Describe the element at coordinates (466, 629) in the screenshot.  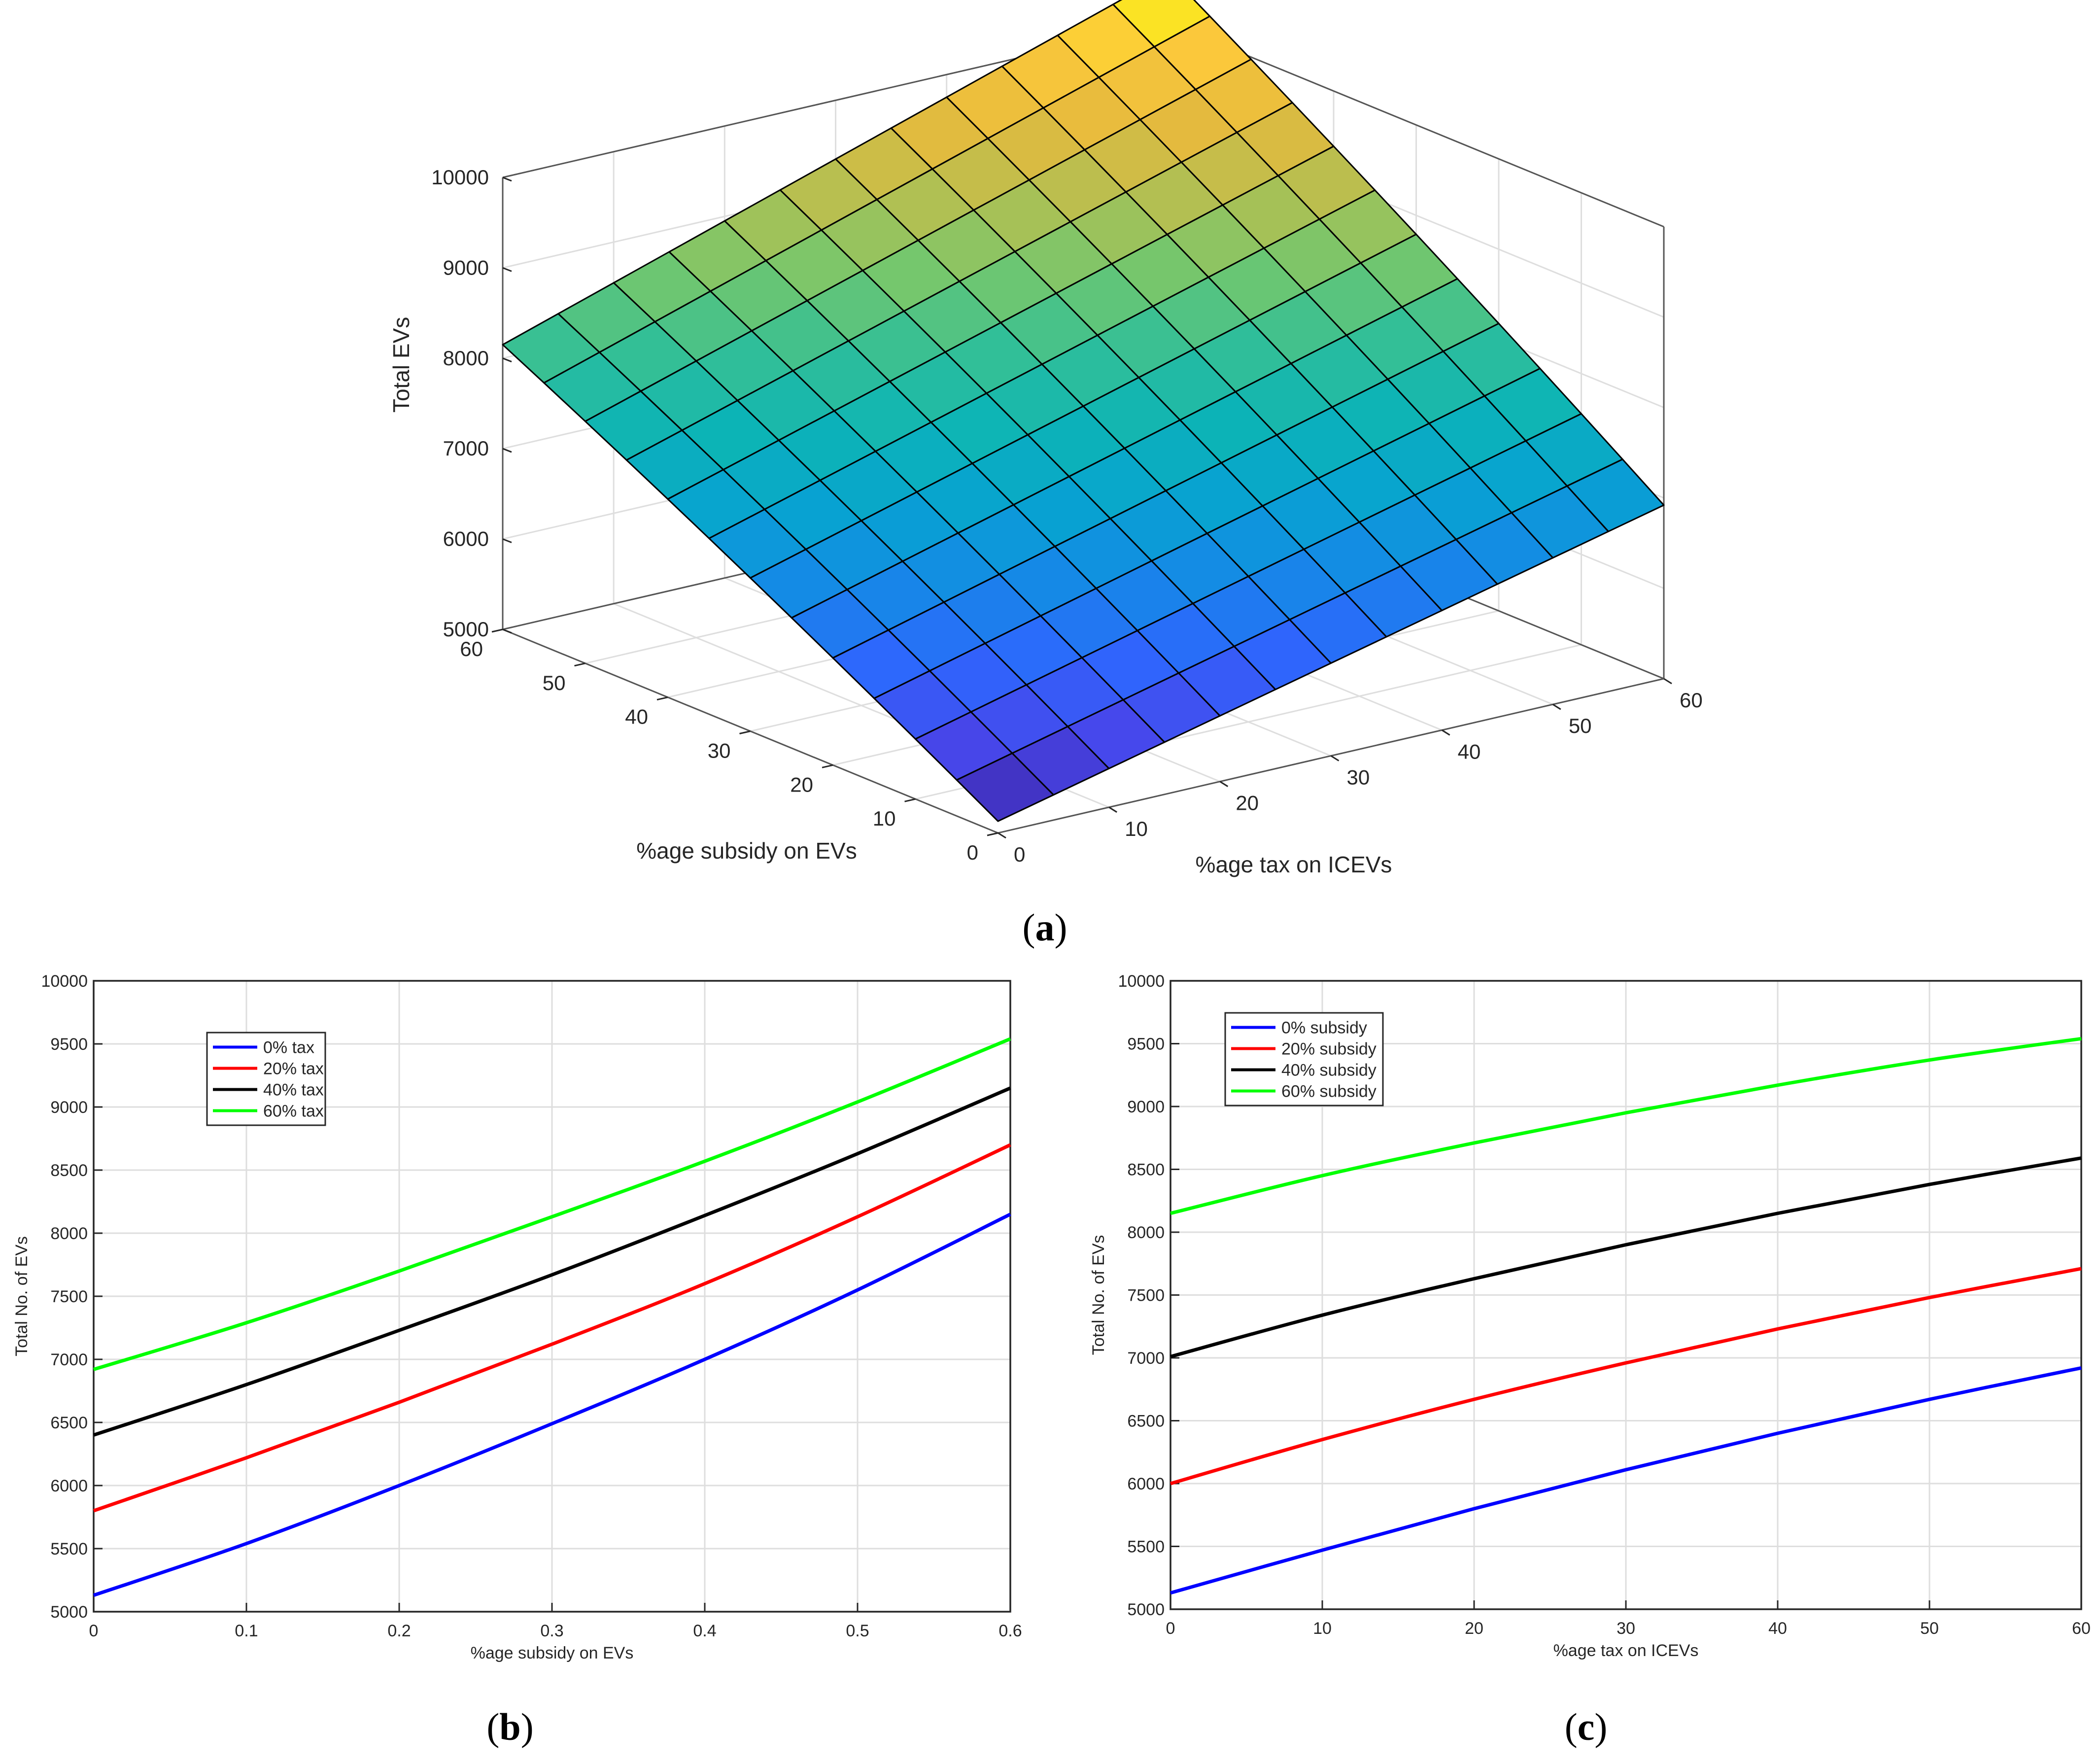
I see `z-tick-label: 5000` at that location.